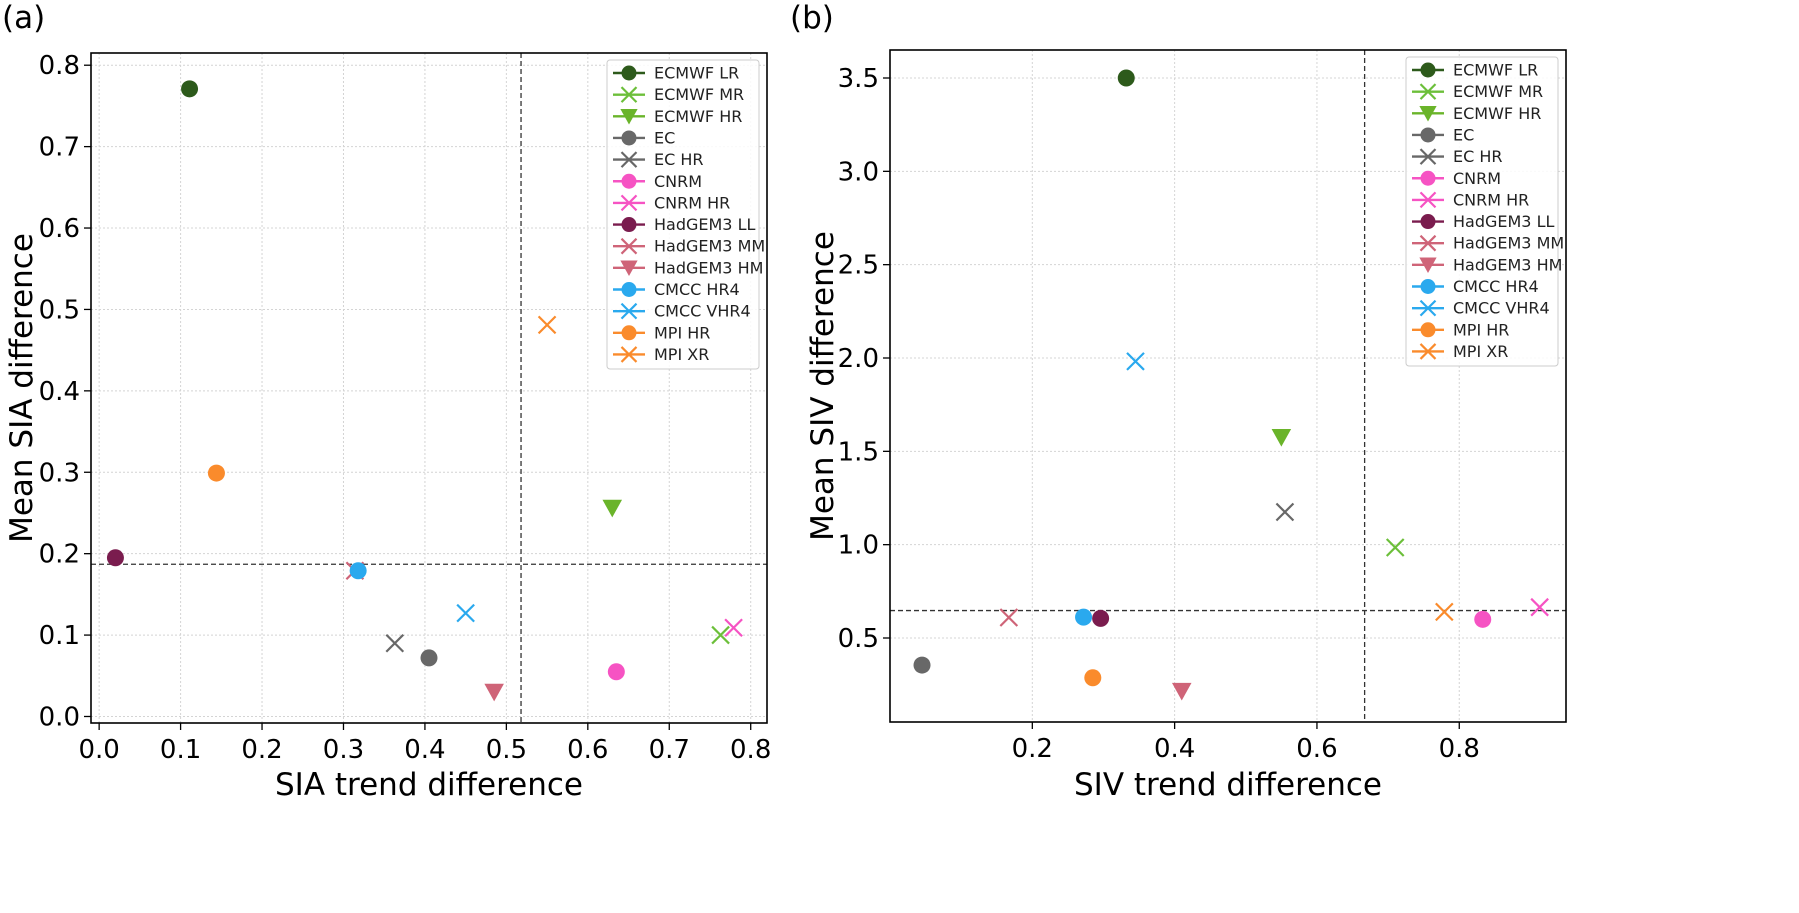 This screenshot has width=1799, height=913. Describe the element at coordinates (858, 359) in the screenshot. I see `y-tick-label: 2.0` at that location.